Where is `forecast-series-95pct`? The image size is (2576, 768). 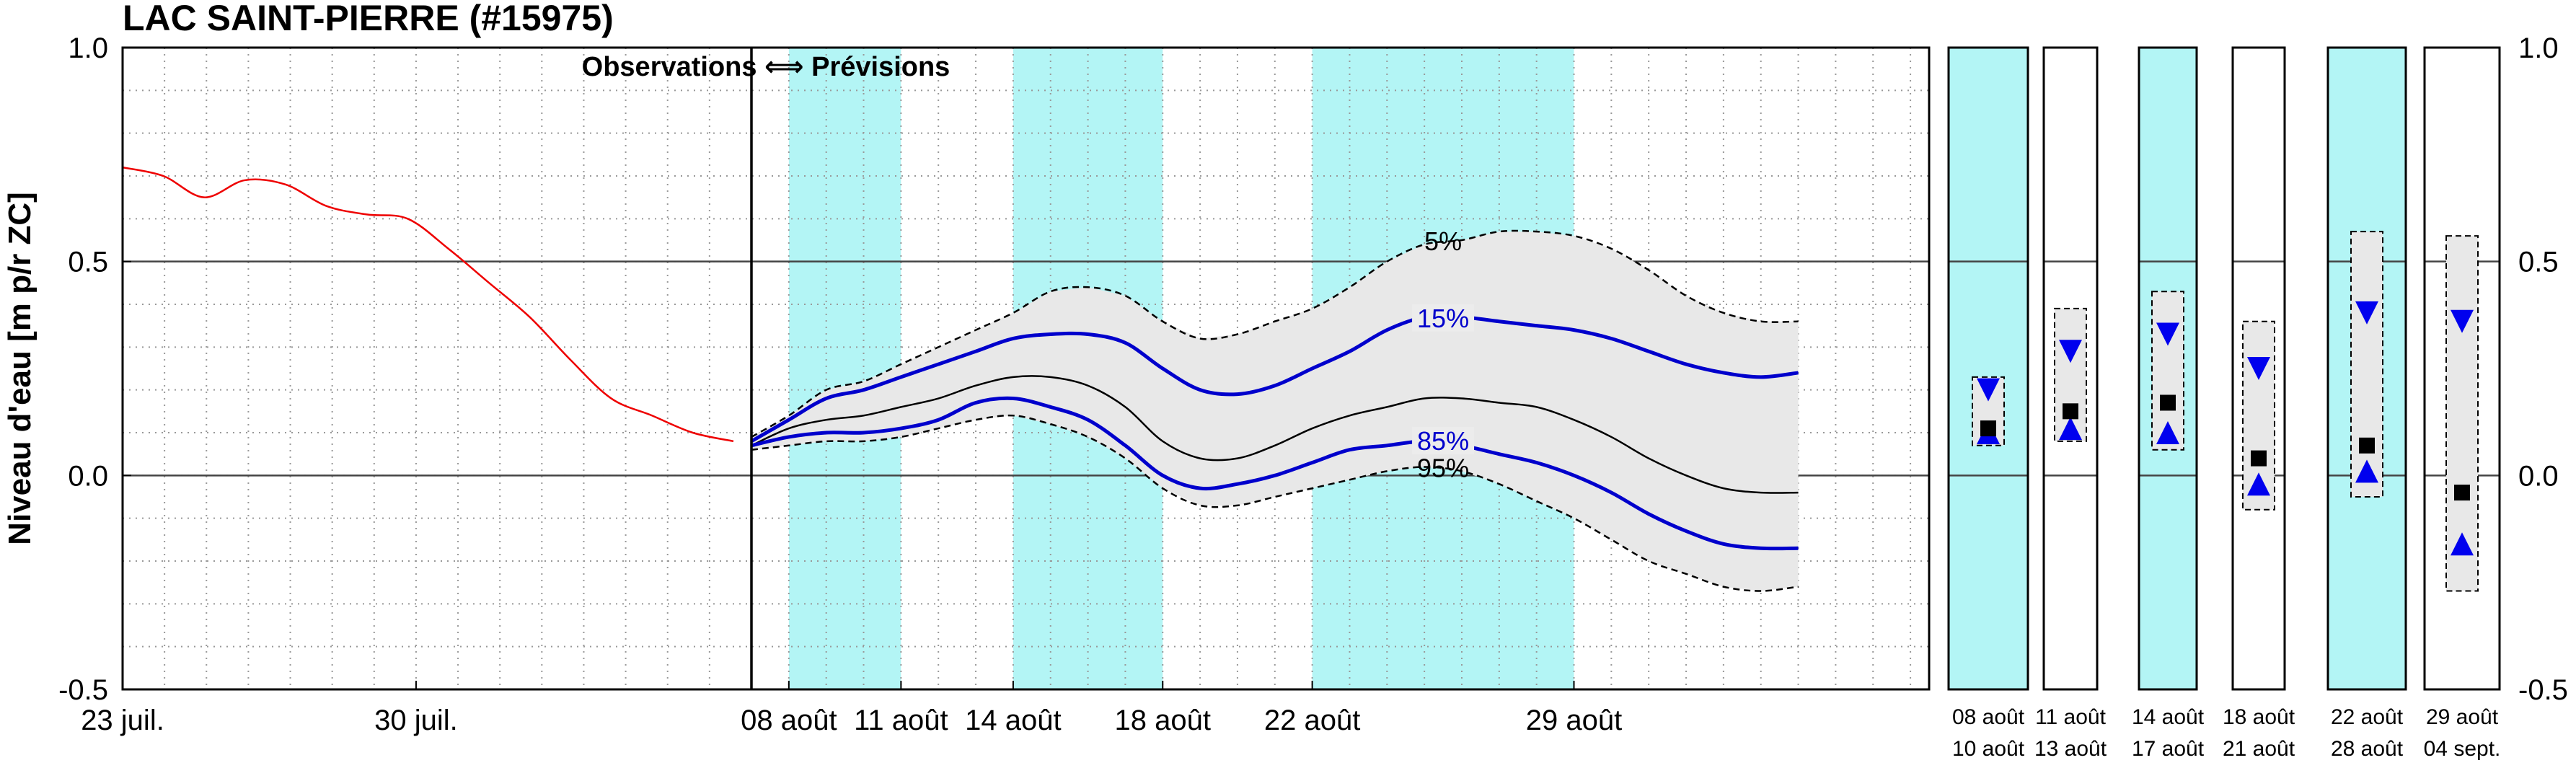 forecast-series-95pct is located at coordinates (1275, 503).